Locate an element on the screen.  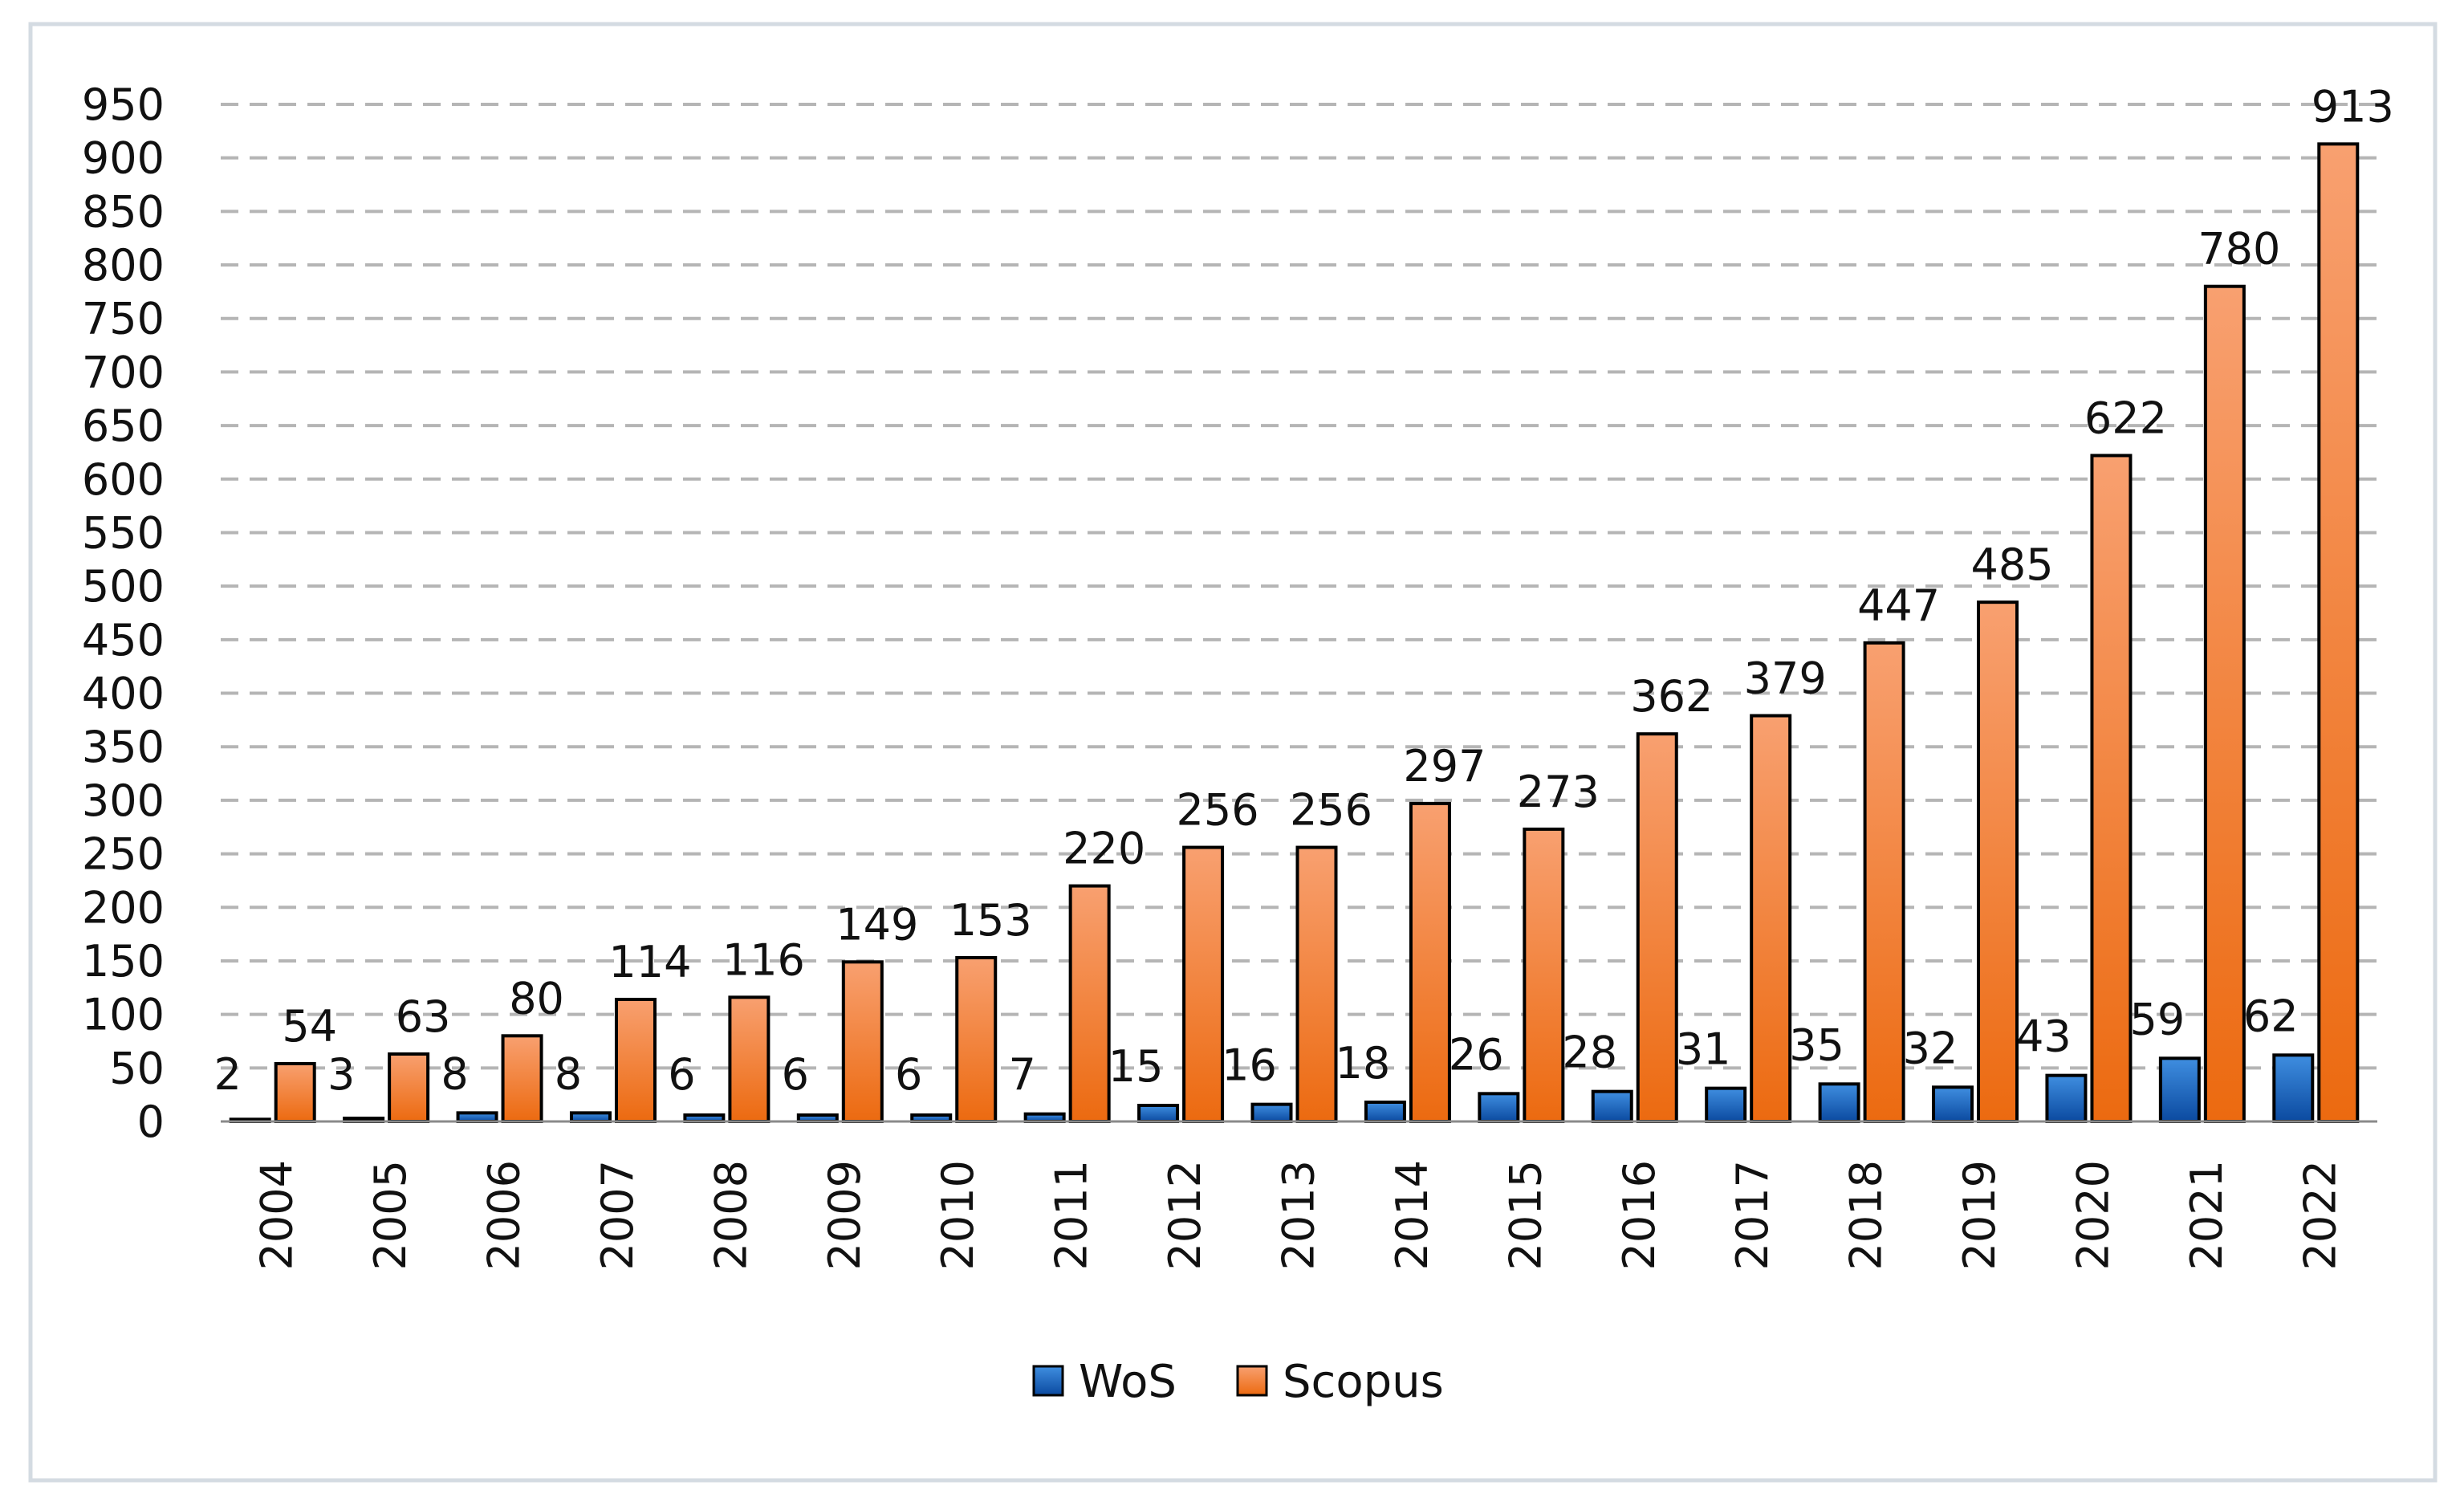
data-label-wos-2019: 32 is located at coordinates (1931, 1048).